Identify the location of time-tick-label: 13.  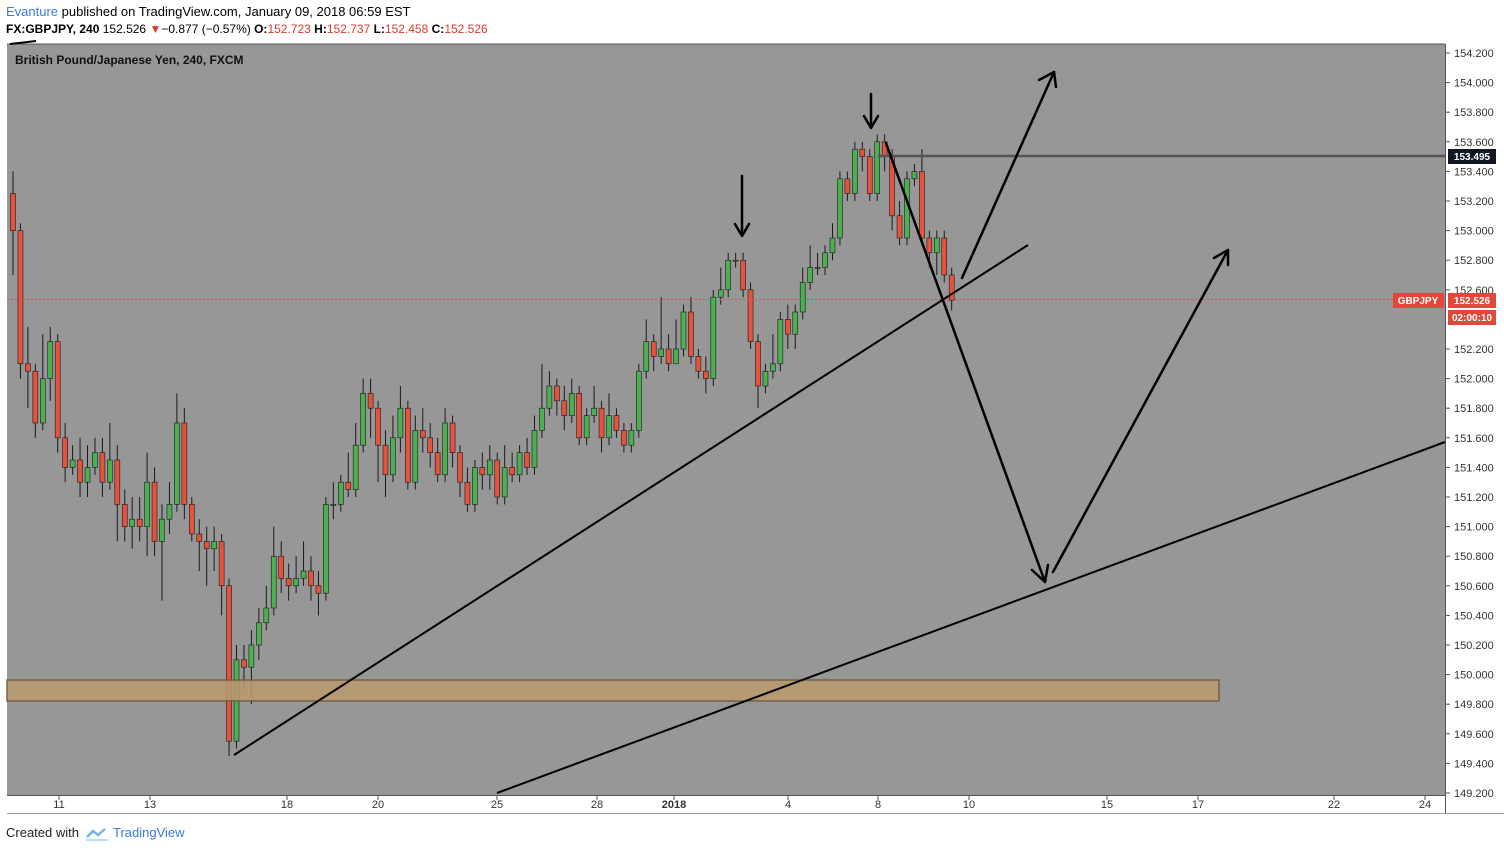
(150, 805).